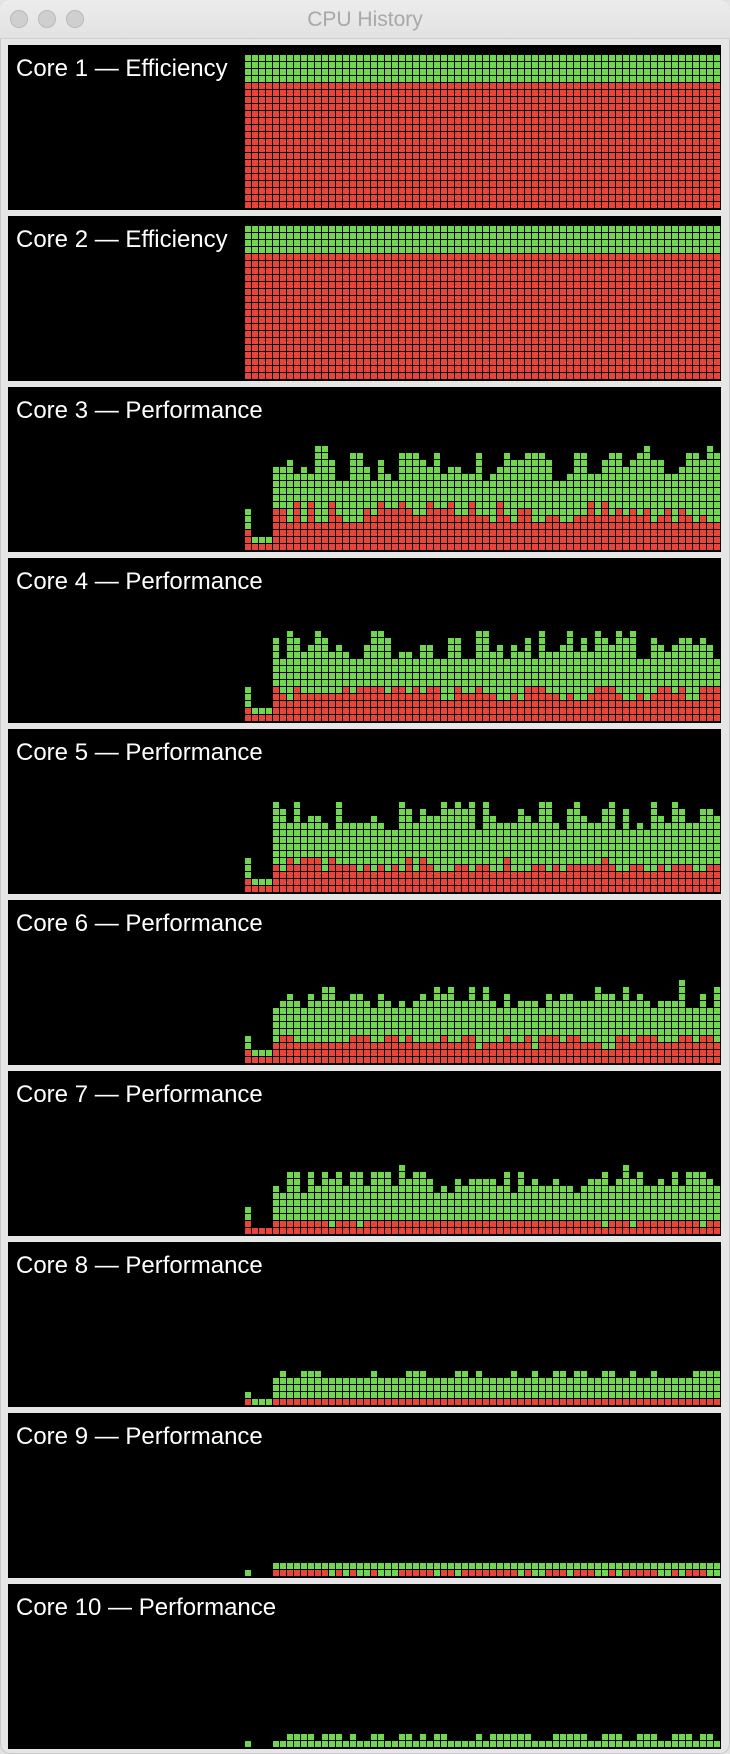  I want to click on close-window-button, so click(19, 19).